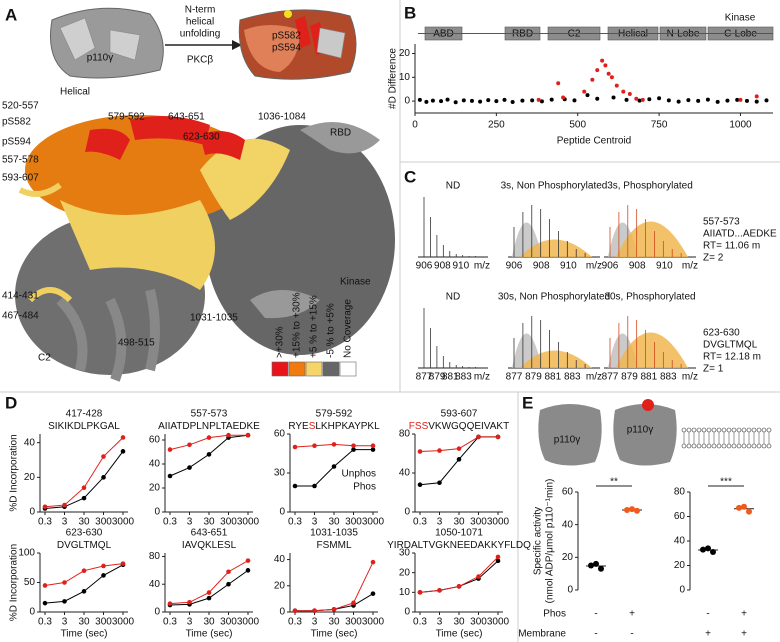 This screenshot has height=642, width=780. I want to click on x-tick-label: 30, so click(459, 522).